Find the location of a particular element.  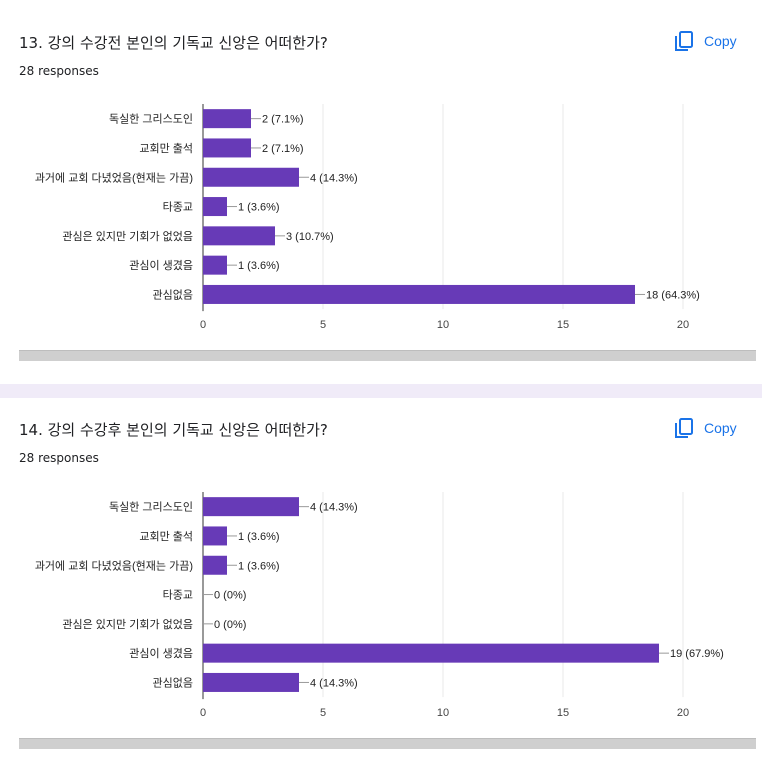

data-label: 19 (67.9%) is located at coordinates (697, 654).